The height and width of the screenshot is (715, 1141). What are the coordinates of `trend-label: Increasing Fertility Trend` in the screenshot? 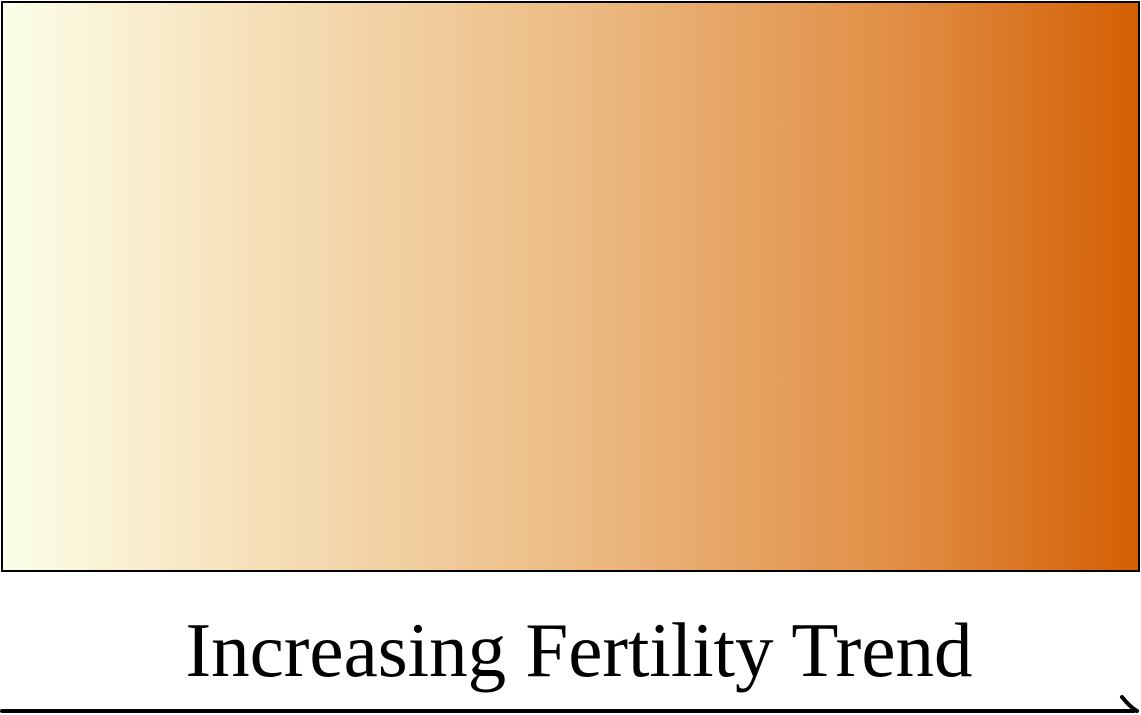 It's located at (579, 650).